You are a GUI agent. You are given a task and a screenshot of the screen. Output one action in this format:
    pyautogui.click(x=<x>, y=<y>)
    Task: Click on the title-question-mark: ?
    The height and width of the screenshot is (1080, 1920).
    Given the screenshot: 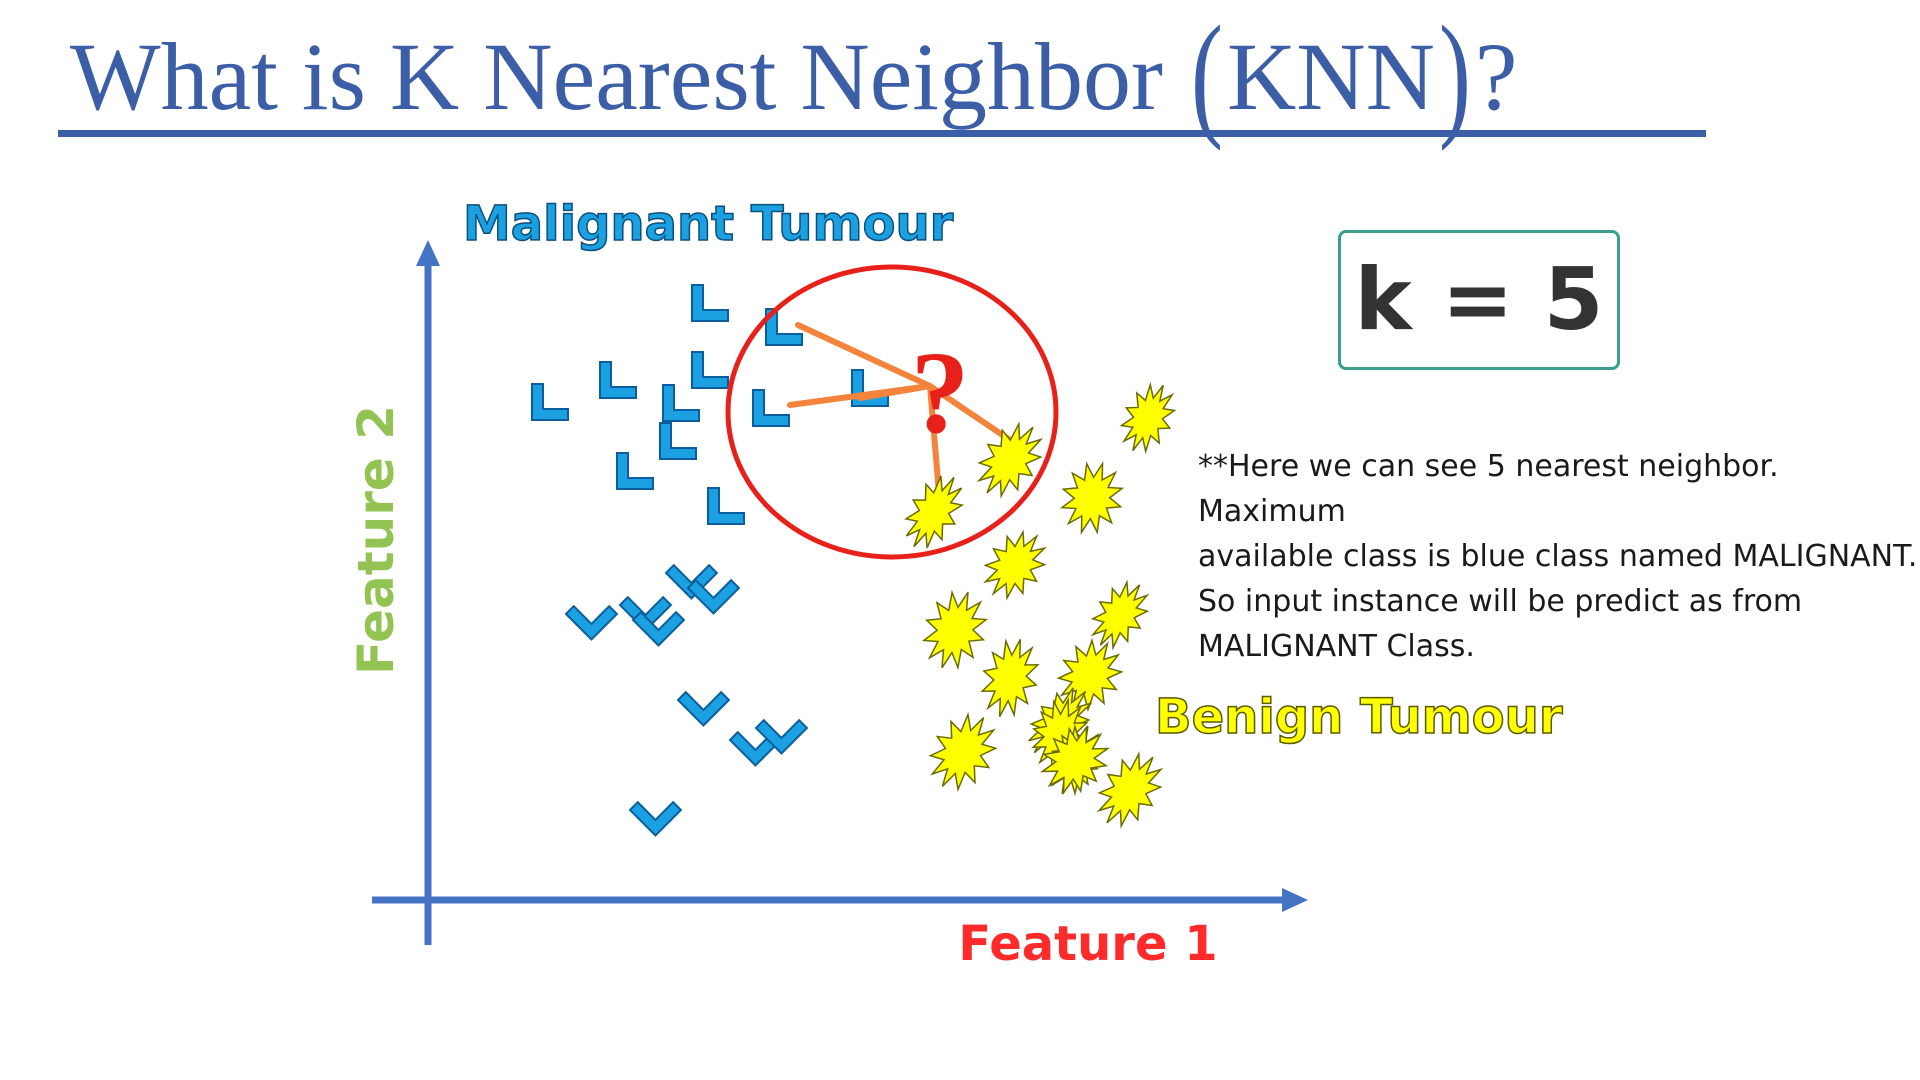 What is the action you would take?
    pyautogui.click(x=1496, y=76)
    